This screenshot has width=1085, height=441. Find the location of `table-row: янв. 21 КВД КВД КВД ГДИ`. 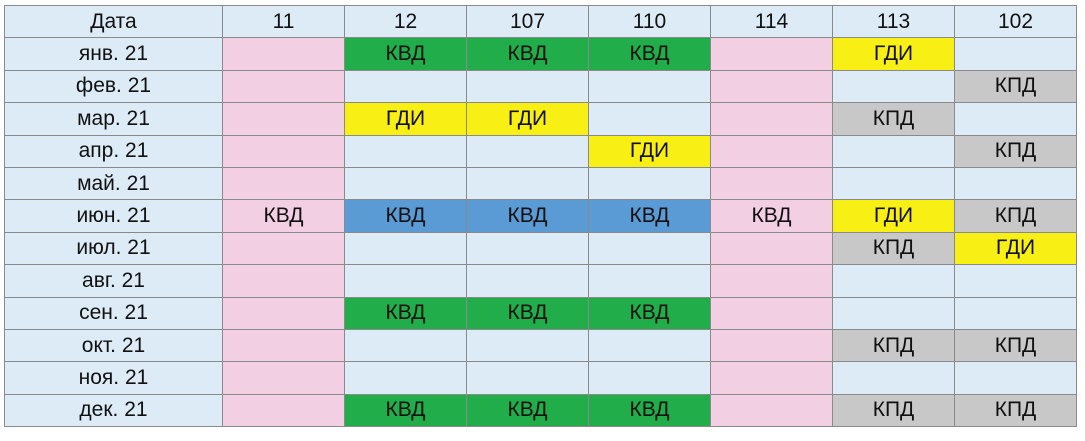

table-row: янв. 21 КВД КВД КВД ГДИ is located at coordinates (540, 54).